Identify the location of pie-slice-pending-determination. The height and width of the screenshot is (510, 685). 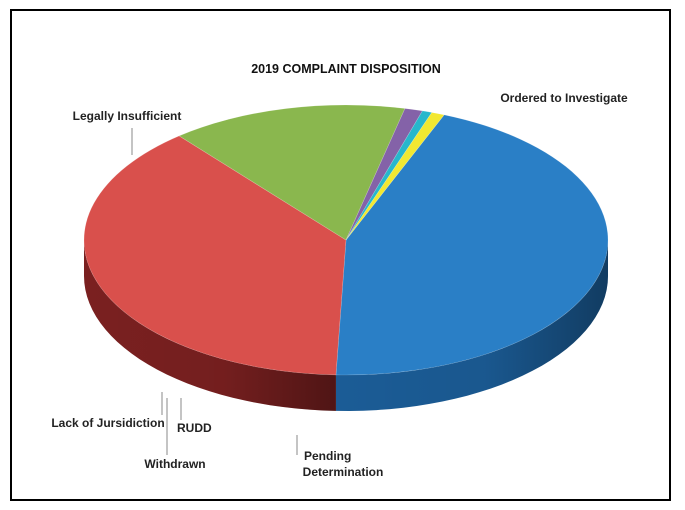
(292, 172).